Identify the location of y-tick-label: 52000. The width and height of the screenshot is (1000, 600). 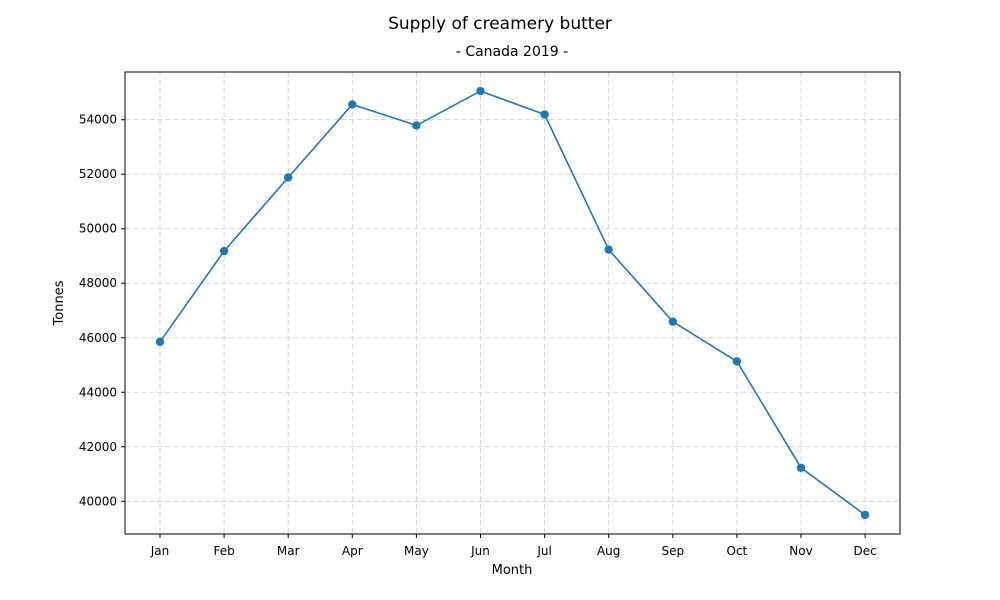
(98, 174).